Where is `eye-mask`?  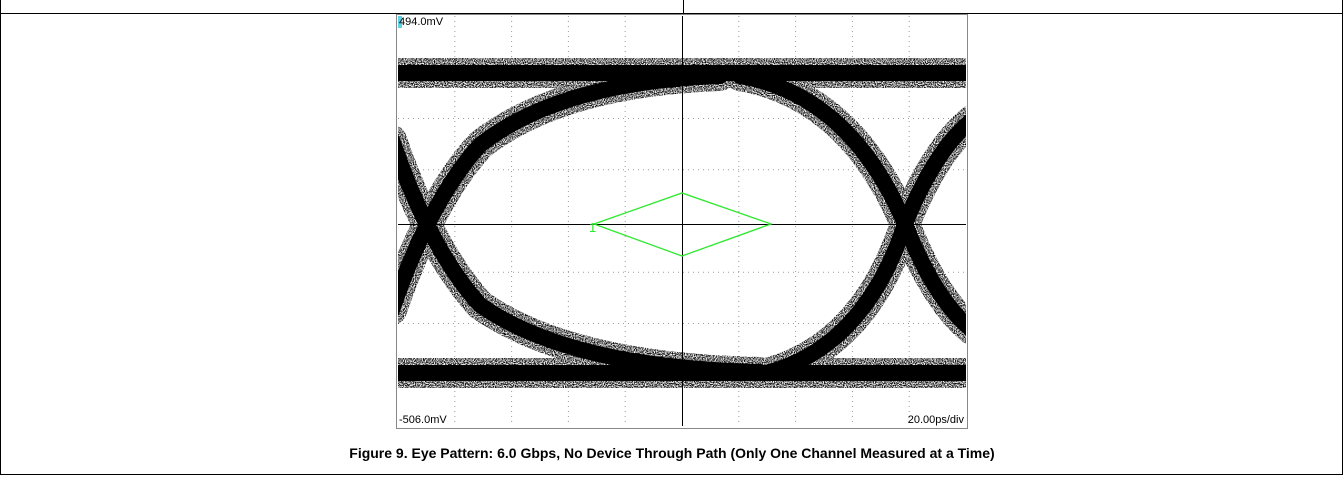
eye-mask is located at coordinates (682, 224).